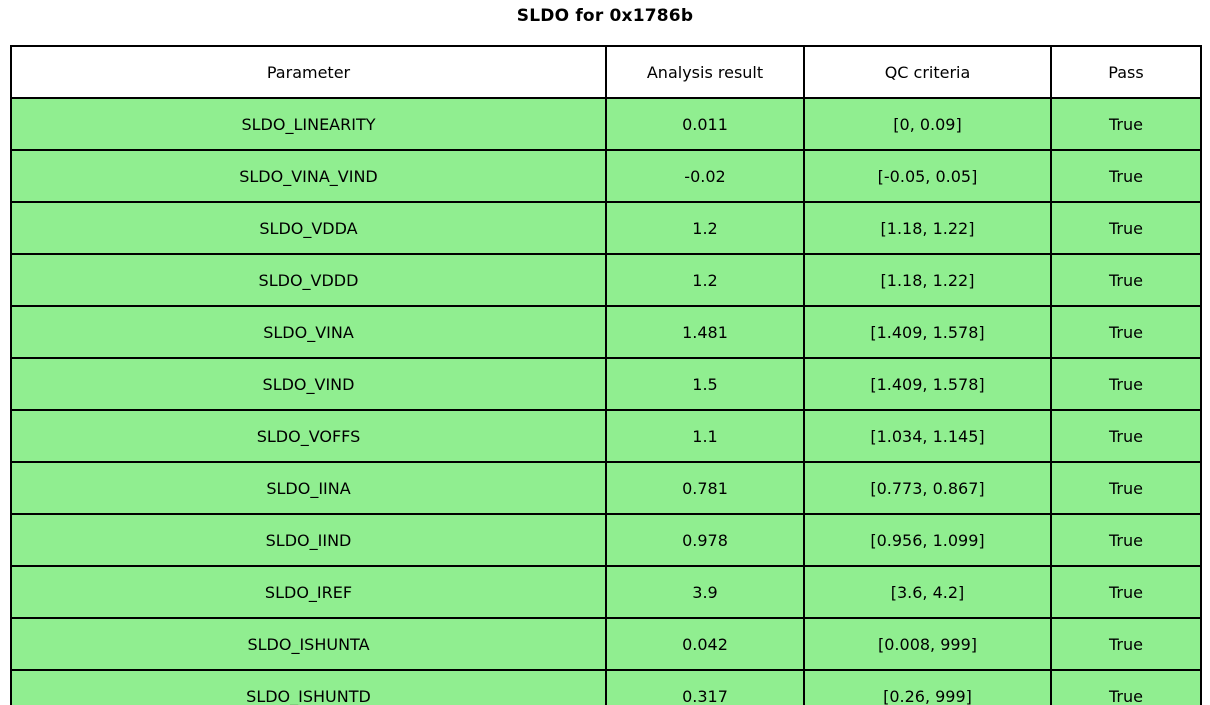 The image size is (1210, 705). I want to click on page-title: SLDO for 0x1786b, so click(605, 16).